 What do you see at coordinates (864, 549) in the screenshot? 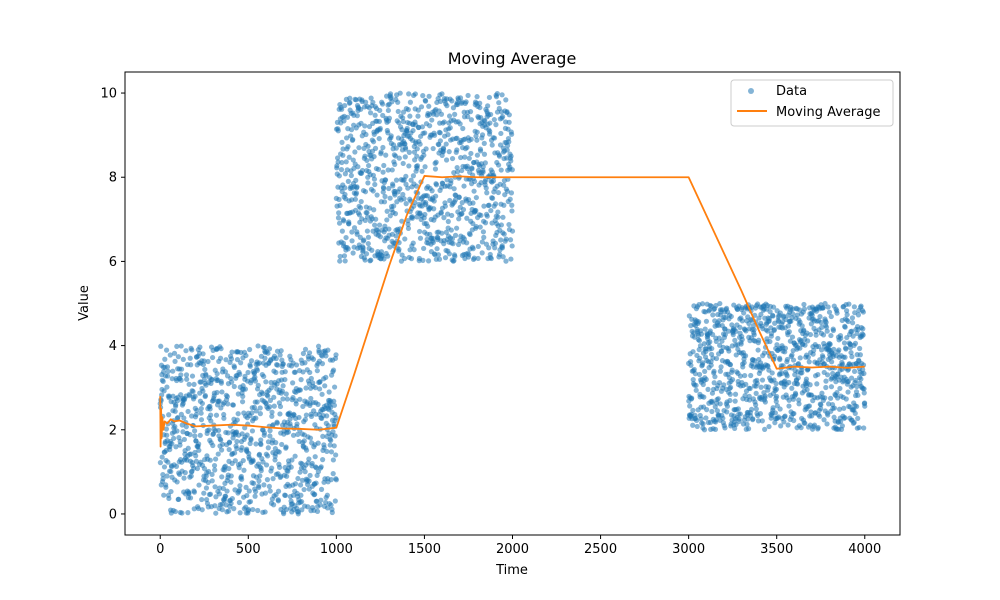
I see `x-tick-label: 4000` at bounding box center [864, 549].